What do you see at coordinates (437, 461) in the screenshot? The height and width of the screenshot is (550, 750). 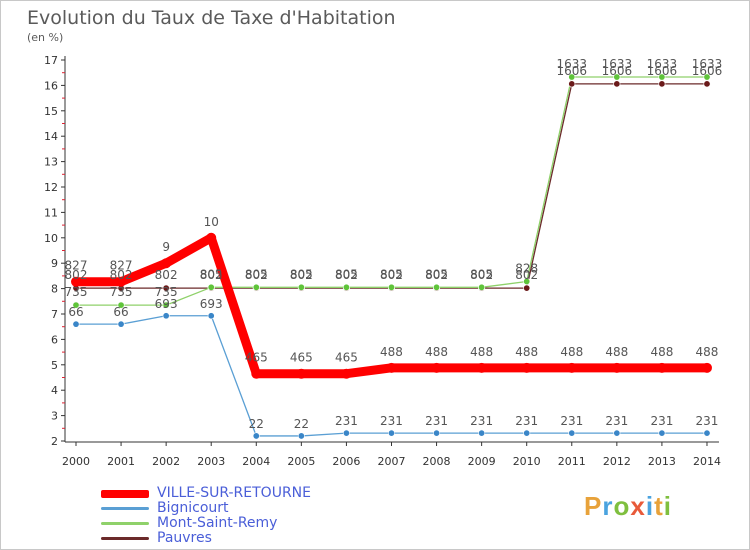 I see `x-tick-label: 2008` at bounding box center [437, 461].